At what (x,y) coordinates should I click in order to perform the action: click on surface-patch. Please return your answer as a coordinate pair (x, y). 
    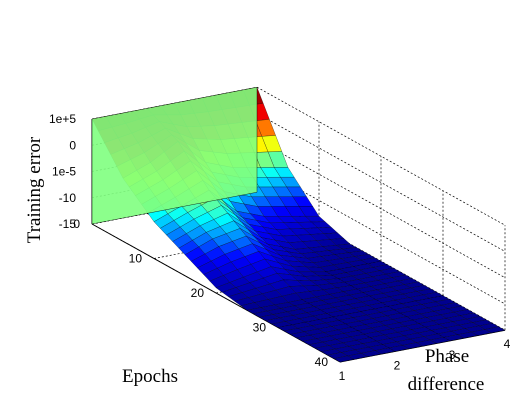
    Looking at the image, I should click on (344, 359).